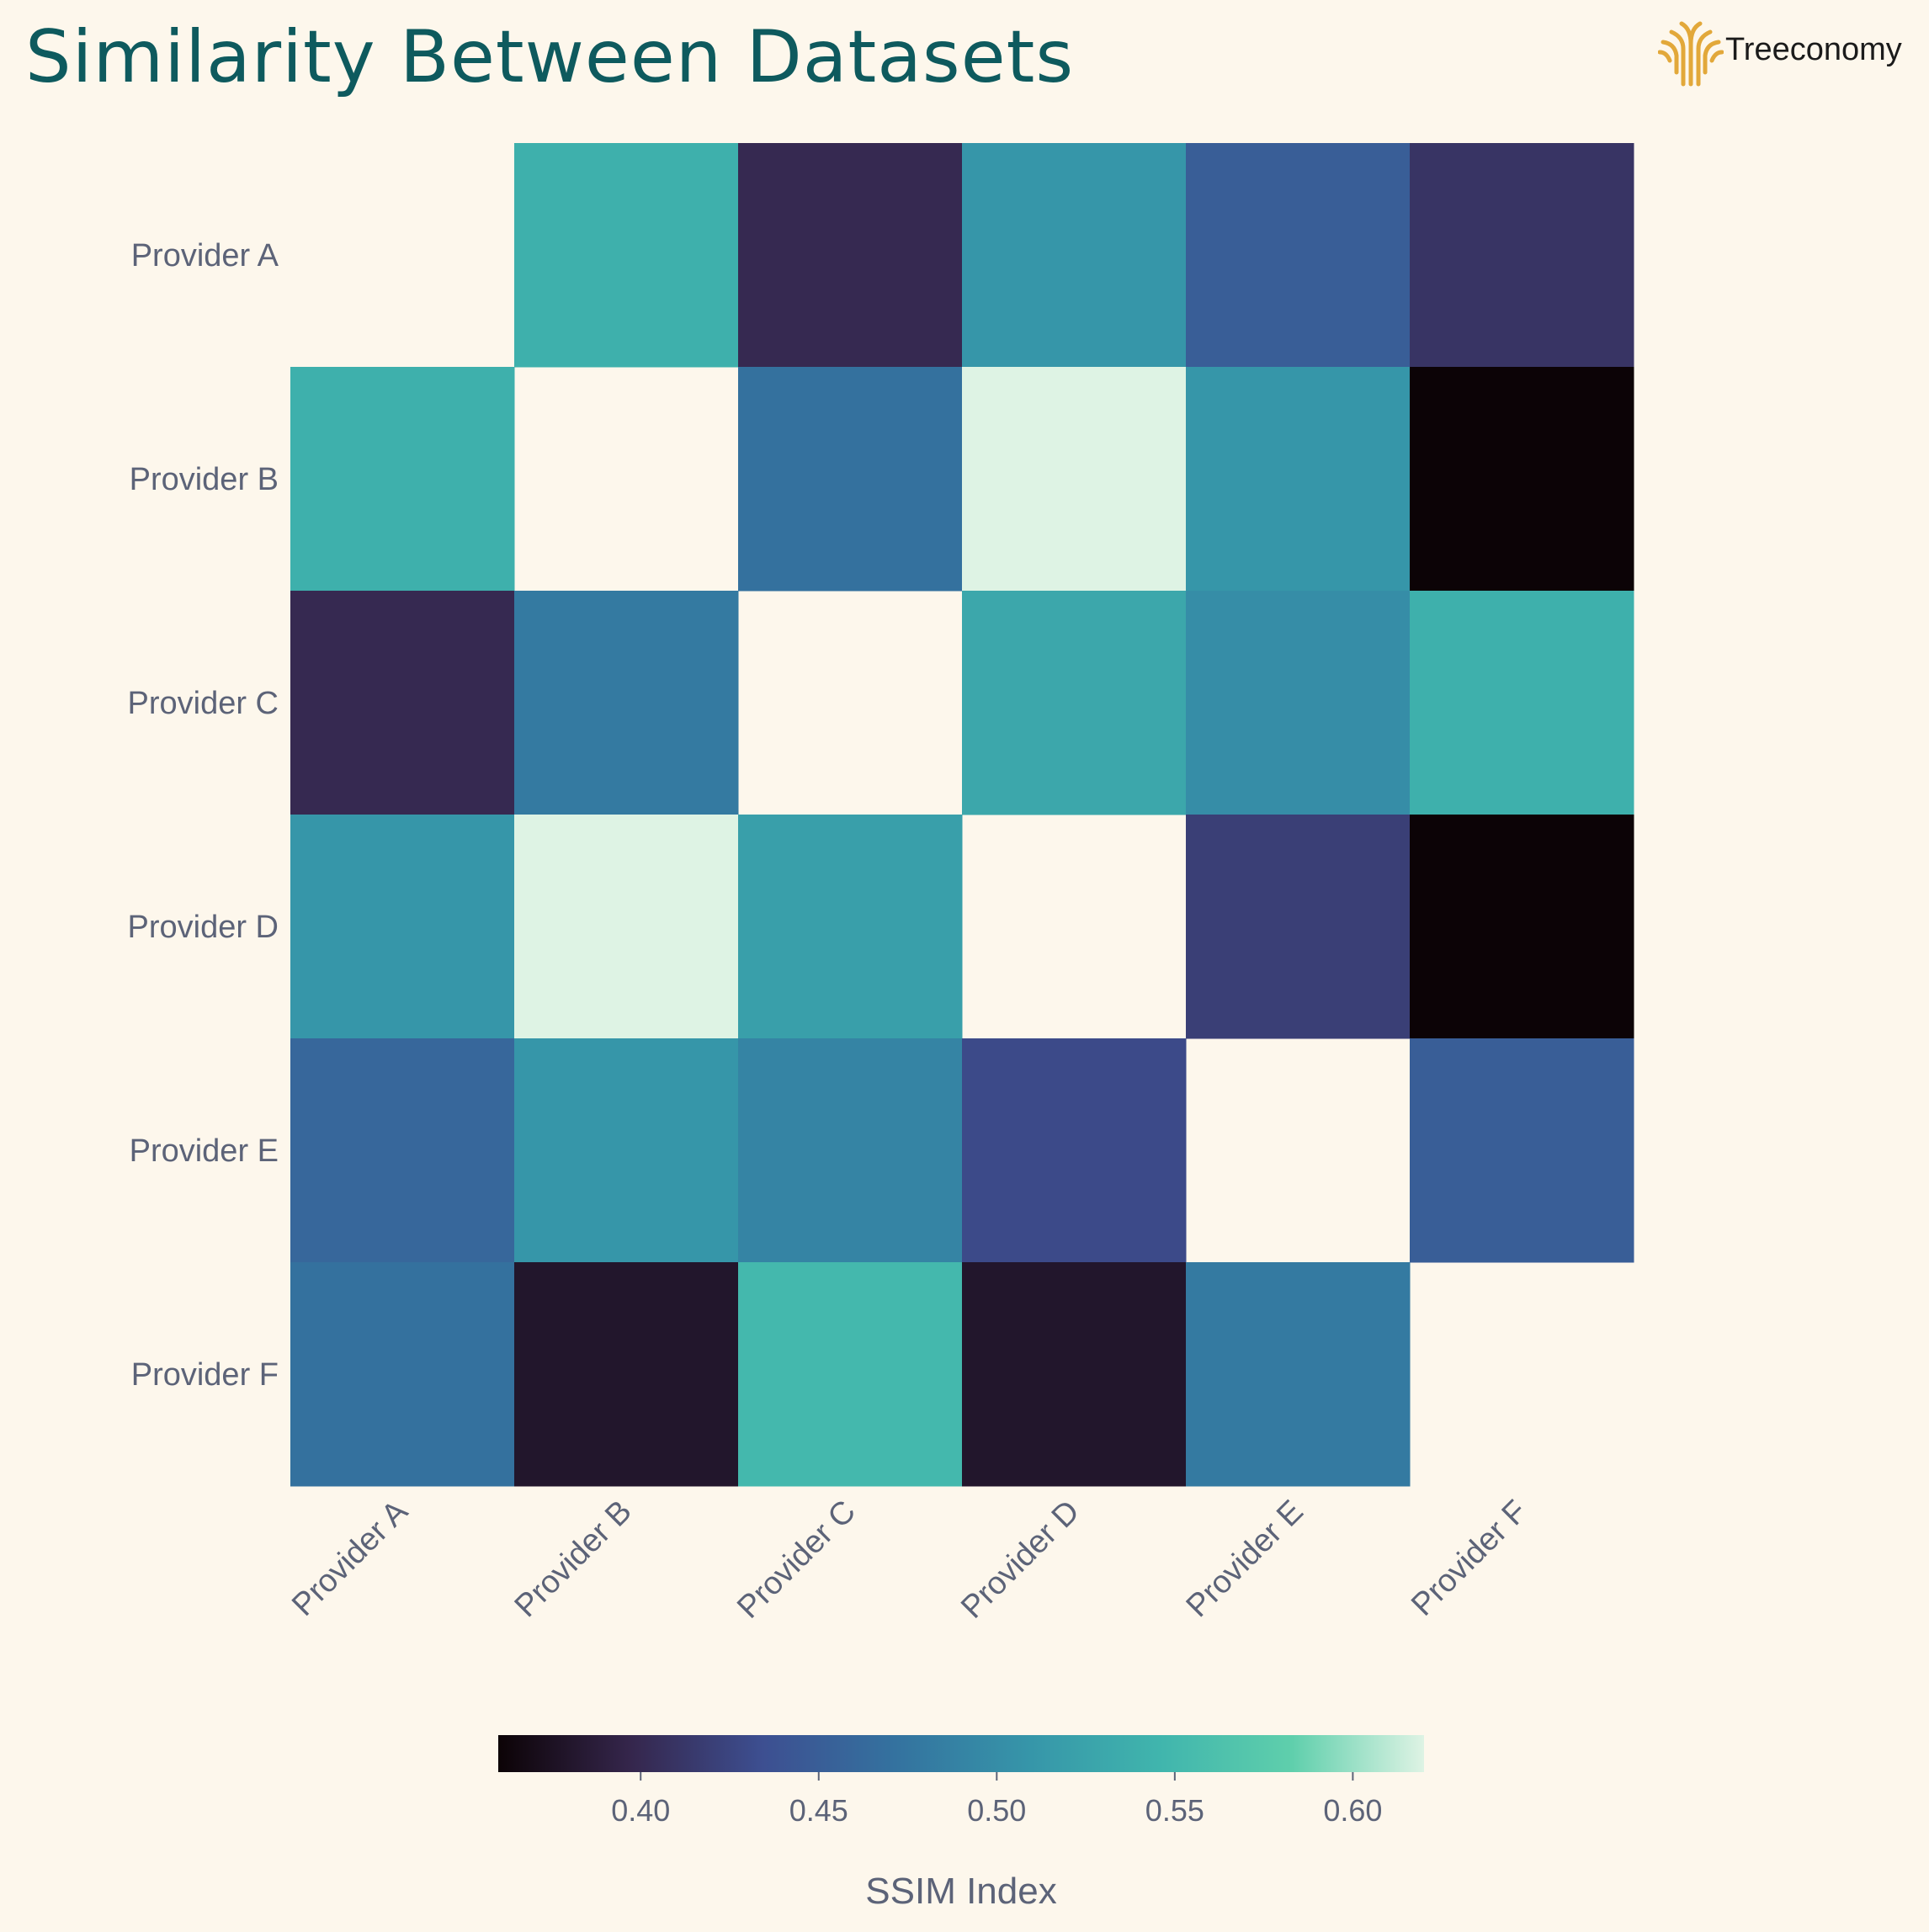  What do you see at coordinates (818, 1810) in the screenshot?
I see `colorbar-tick-label: 0.45` at bounding box center [818, 1810].